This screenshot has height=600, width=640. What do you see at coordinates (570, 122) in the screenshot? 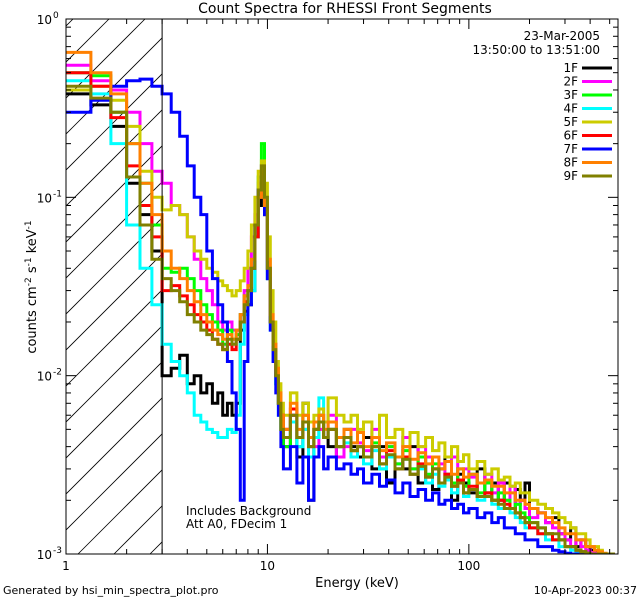
I see `legend-label-5f: 5F` at bounding box center [570, 122].